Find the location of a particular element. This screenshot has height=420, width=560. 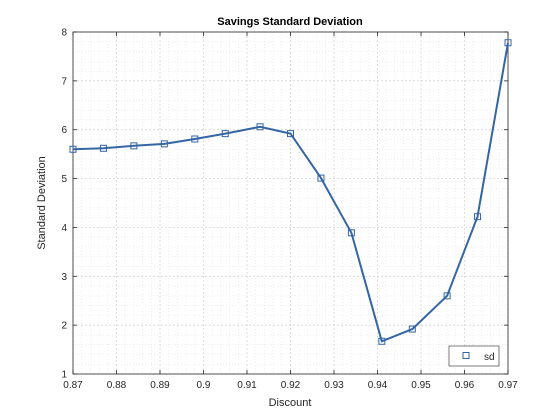

legend: sd is located at coordinates (474, 356).